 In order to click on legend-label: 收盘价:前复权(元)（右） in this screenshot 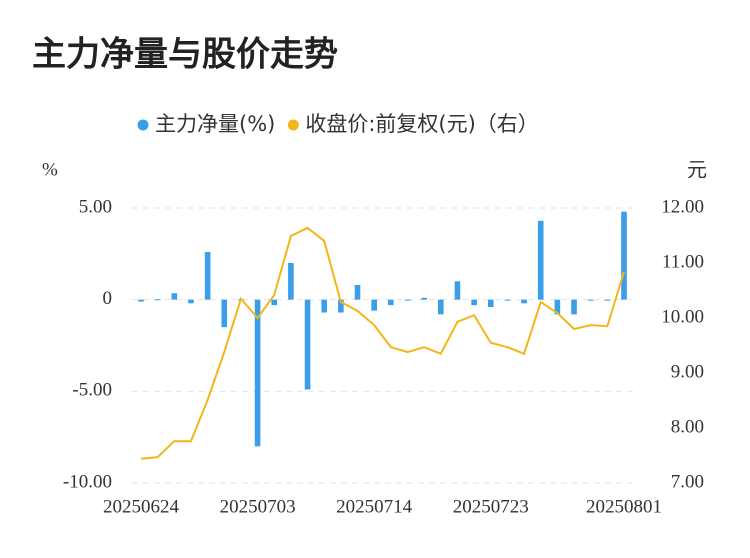, I will do `click(421, 124)`.